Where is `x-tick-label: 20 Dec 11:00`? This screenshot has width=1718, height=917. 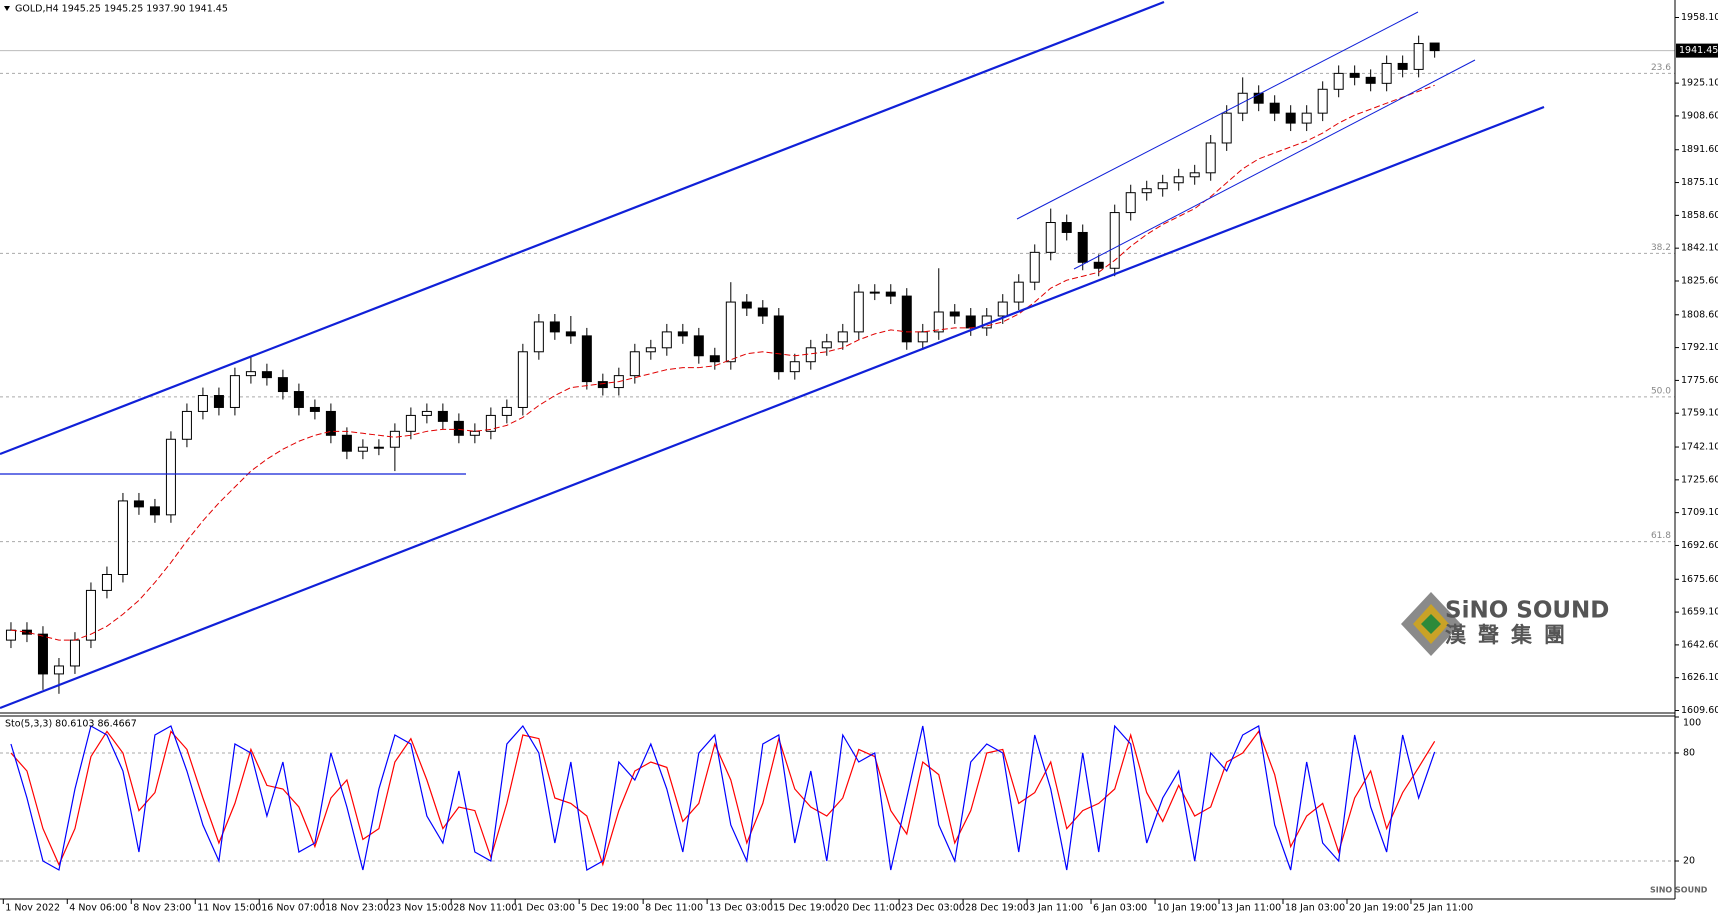
x-tick-label: 20 Dec 11:00 is located at coordinates (869, 908).